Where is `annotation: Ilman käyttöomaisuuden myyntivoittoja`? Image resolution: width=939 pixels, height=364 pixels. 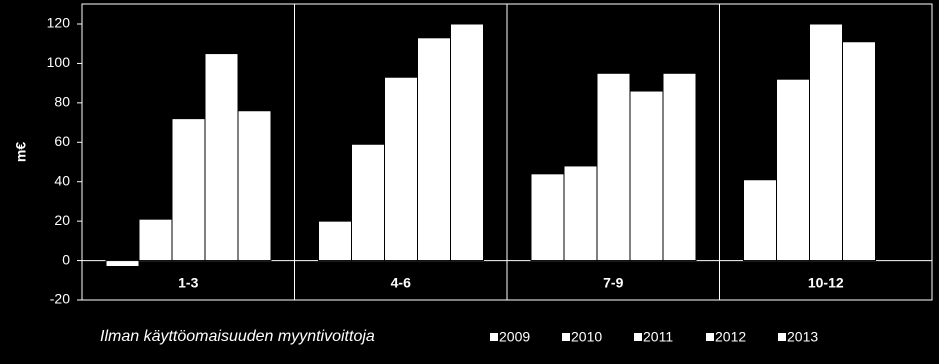 annotation: Ilman käyttöomaisuuden myyntivoittoja is located at coordinates (237, 336).